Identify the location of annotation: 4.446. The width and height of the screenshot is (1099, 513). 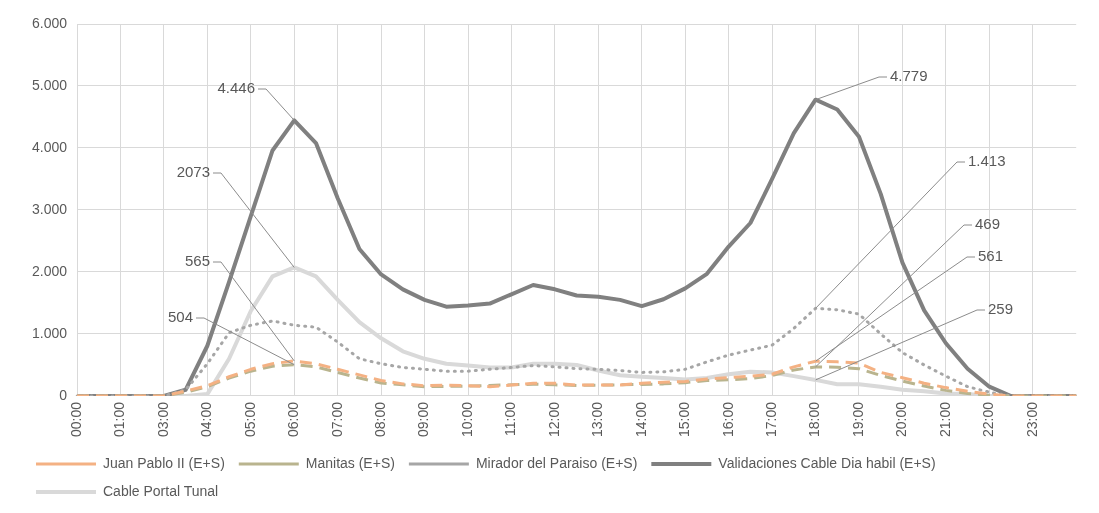
(236, 88).